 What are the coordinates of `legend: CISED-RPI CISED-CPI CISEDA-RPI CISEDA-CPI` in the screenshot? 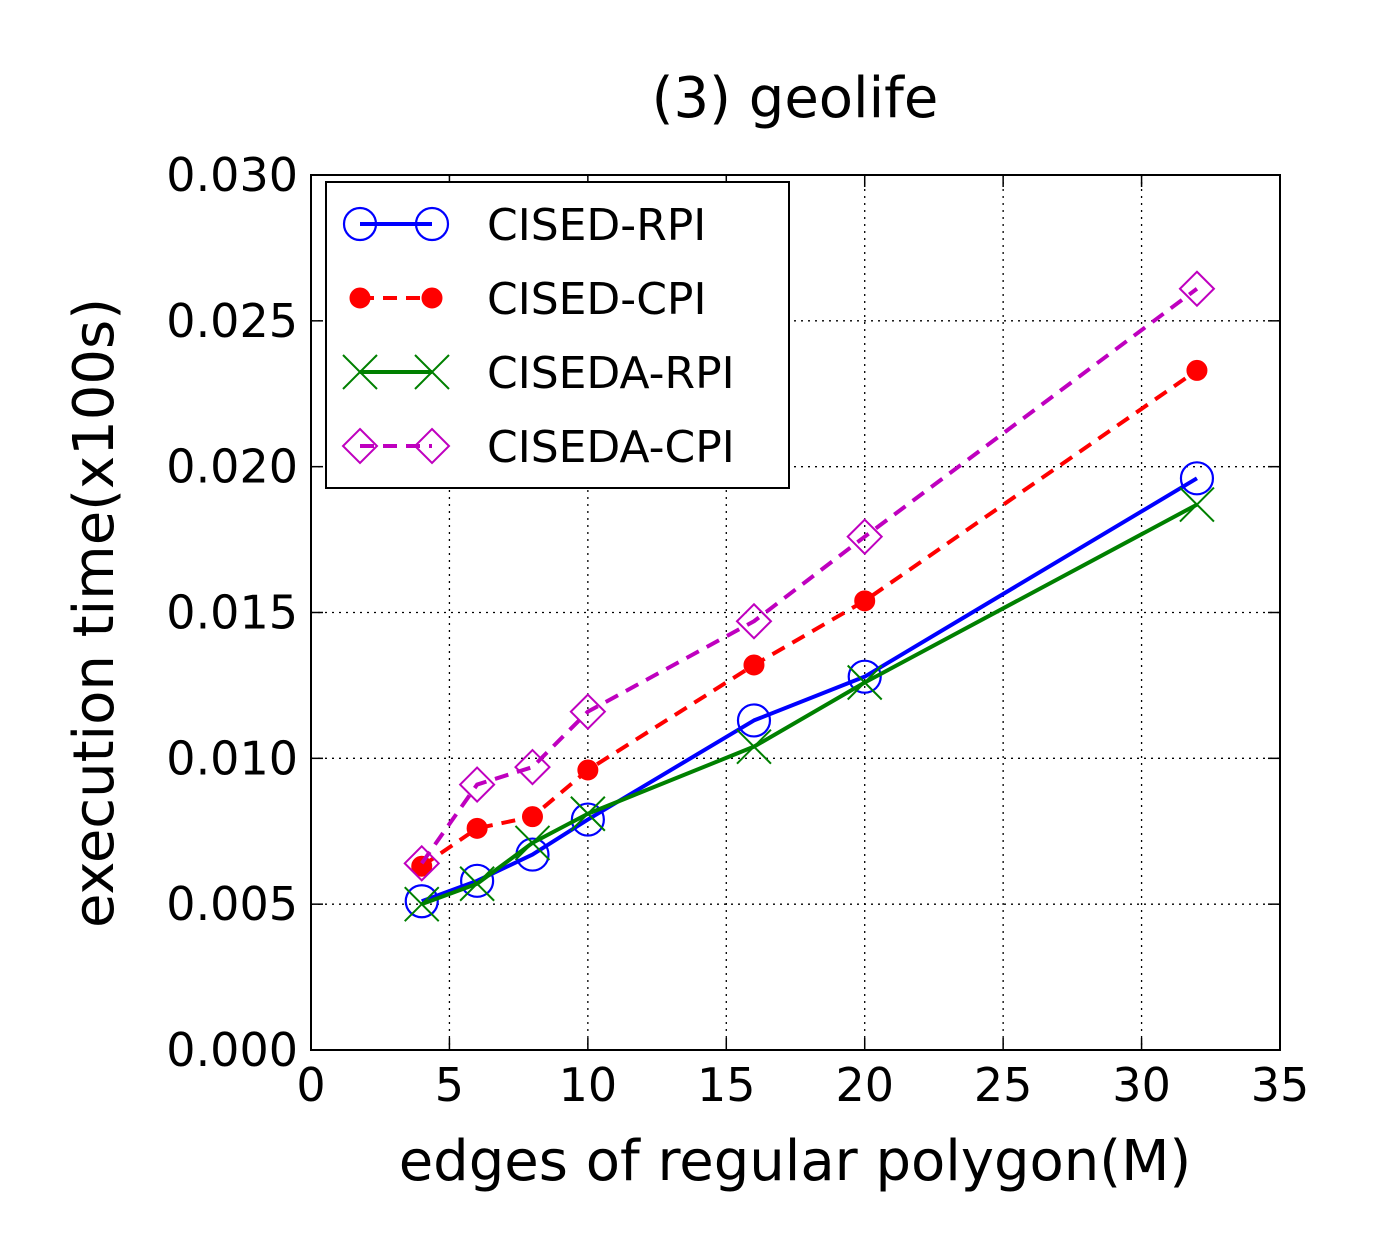 It's located at (557, 335).